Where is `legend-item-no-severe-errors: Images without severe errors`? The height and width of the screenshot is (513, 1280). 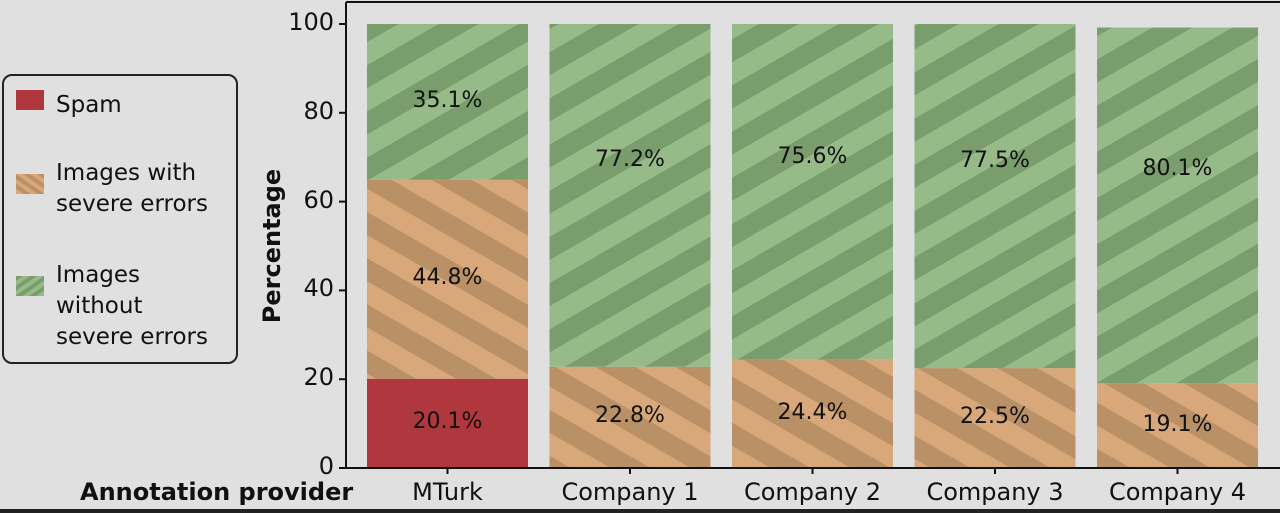 legend-item-no-severe-errors: Images without severe errors is located at coordinates (112, 306).